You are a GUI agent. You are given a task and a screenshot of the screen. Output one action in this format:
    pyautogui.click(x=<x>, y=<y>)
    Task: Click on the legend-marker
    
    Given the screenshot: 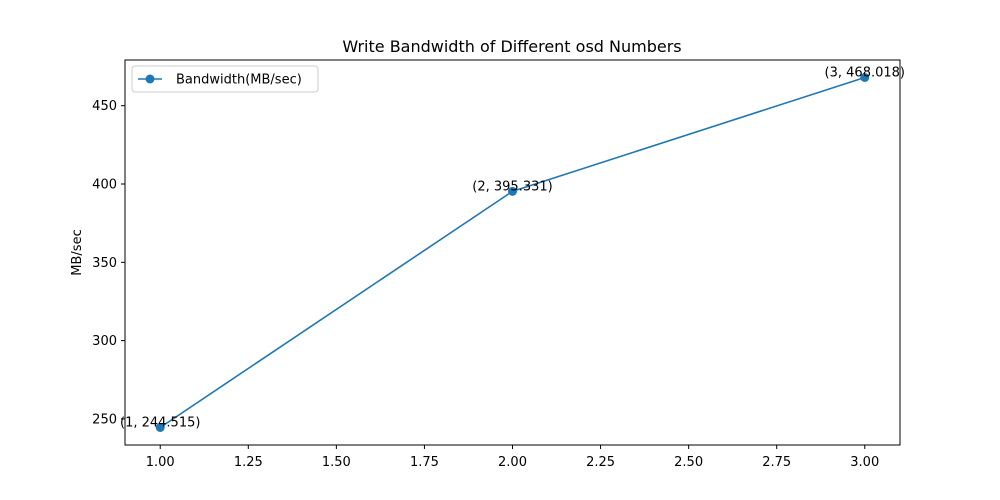 What is the action you would take?
    pyautogui.click(x=150, y=79)
    